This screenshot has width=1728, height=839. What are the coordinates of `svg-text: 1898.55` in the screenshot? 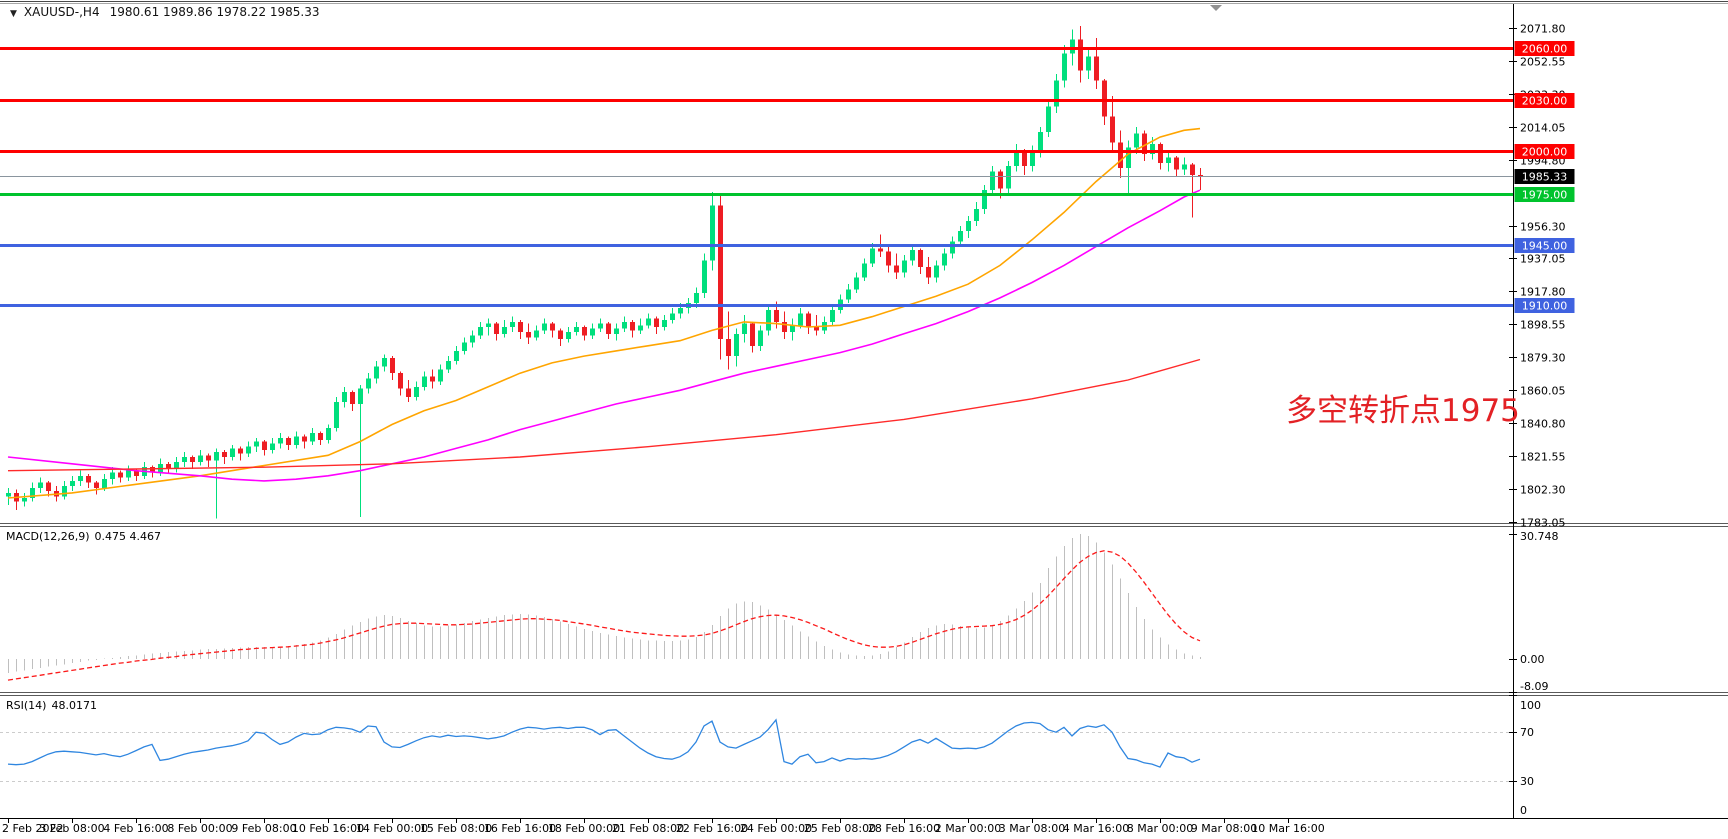 It's located at (1543, 325).